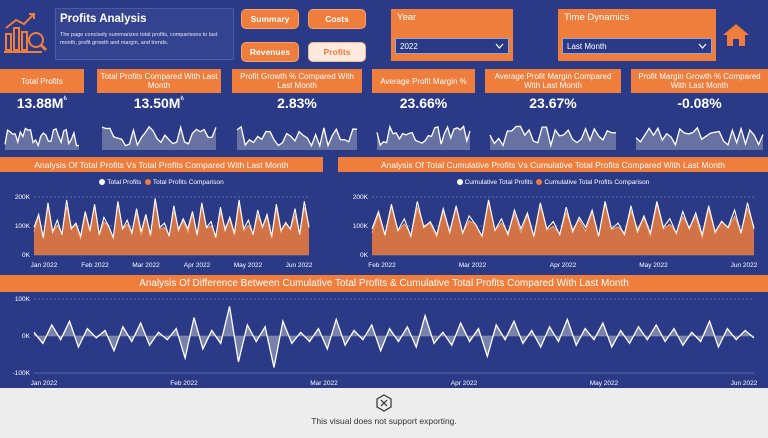  Describe the element at coordinates (22, 373) in the screenshot. I see `y-tick-label: -100K` at that location.